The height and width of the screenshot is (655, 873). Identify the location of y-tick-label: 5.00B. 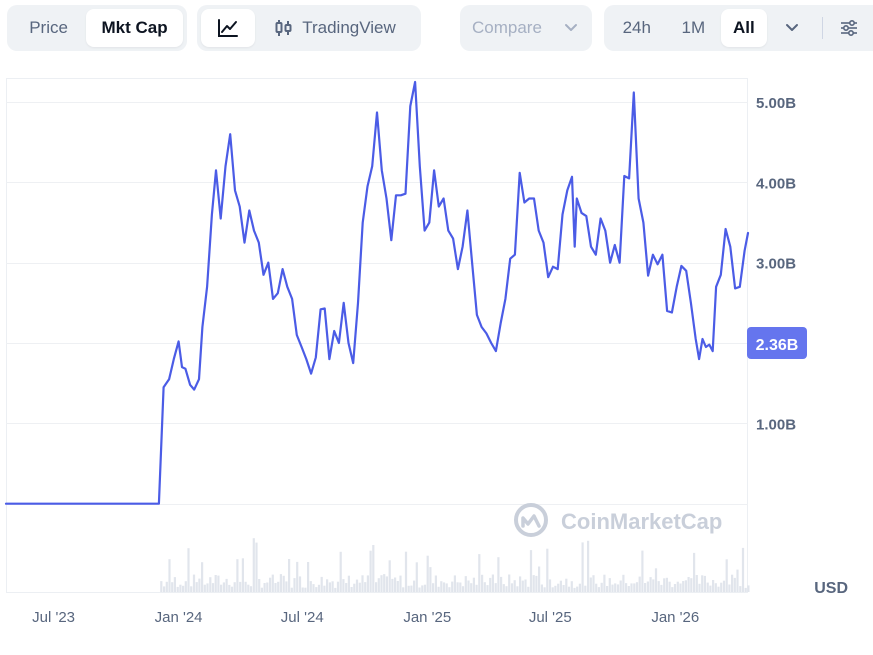
(776, 103).